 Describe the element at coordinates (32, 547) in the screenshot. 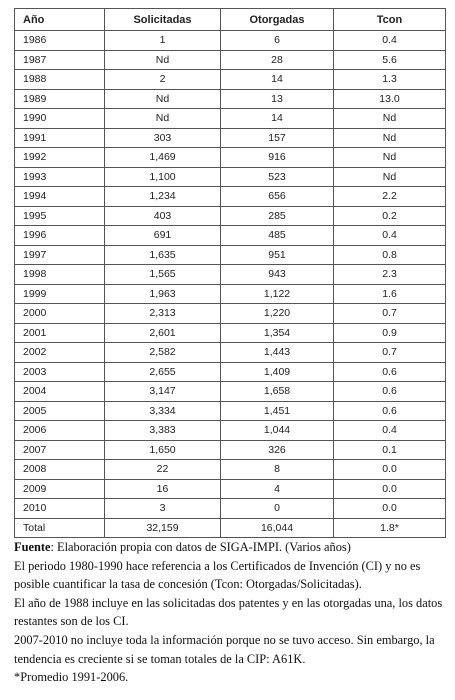

I see `source-label: Fuente` at that location.